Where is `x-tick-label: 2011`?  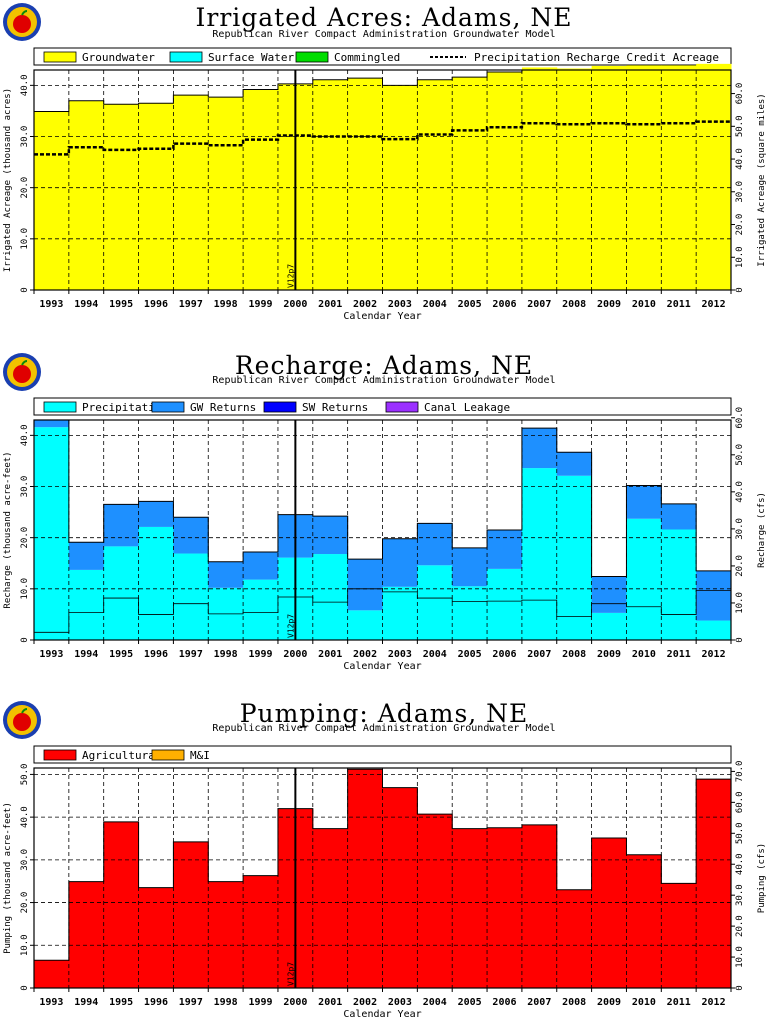 x-tick-label: 2011 is located at coordinates (679, 304).